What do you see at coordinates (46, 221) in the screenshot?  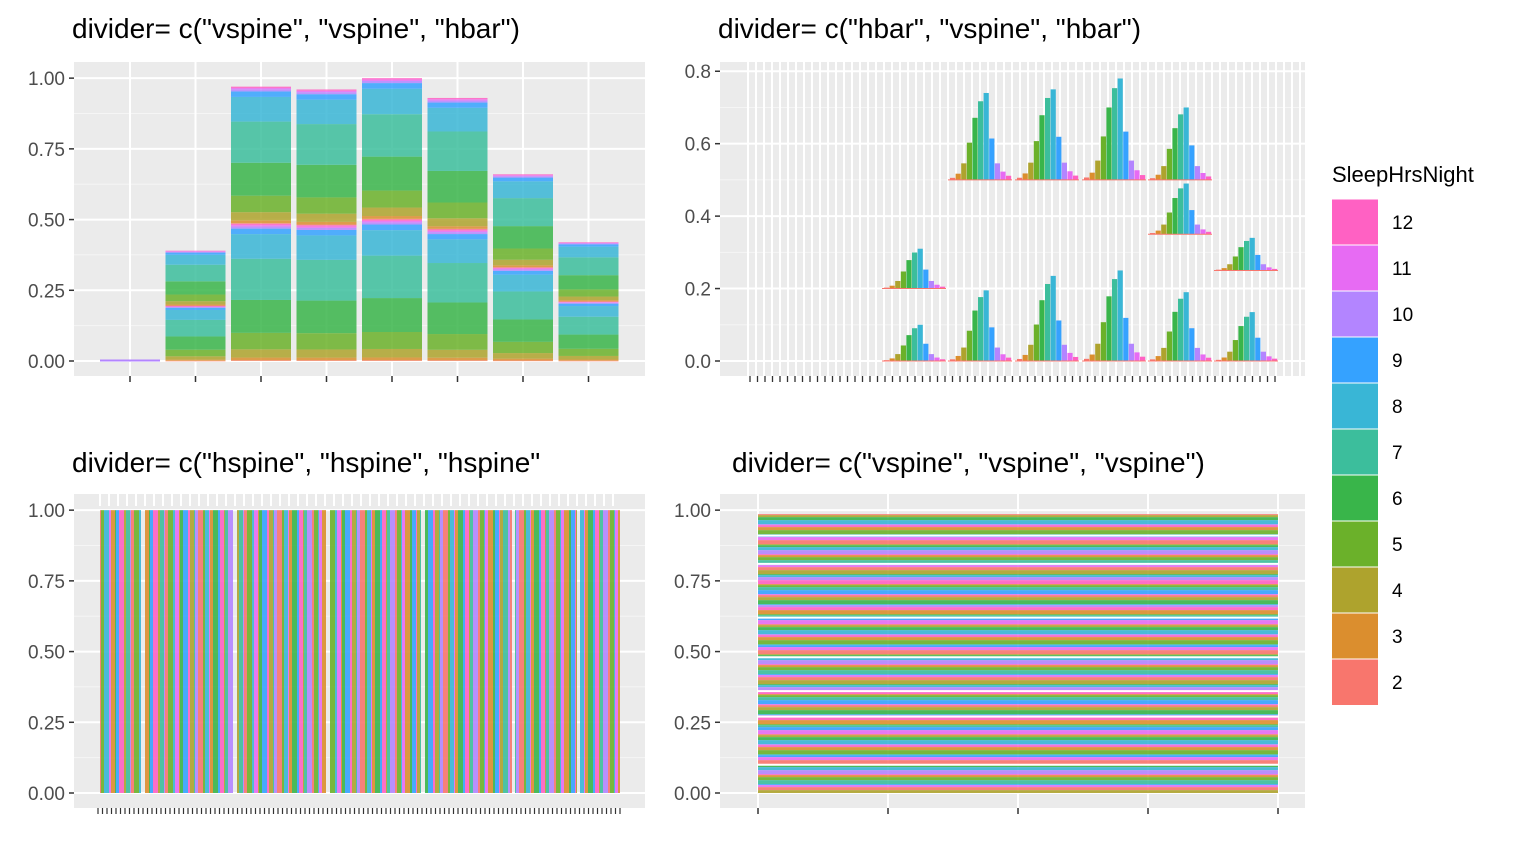 I see `y-tick-label: 0.50` at bounding box center [46, 221].